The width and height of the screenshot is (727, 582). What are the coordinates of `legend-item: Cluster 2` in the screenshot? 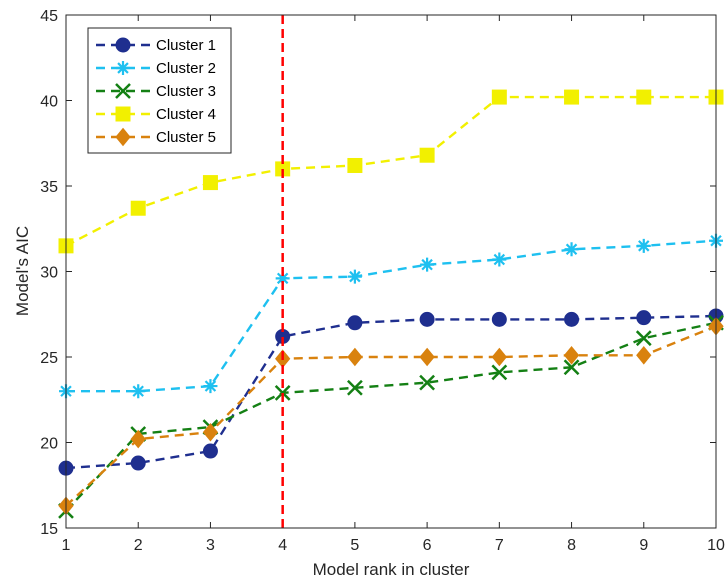 It's located at (156, 68).